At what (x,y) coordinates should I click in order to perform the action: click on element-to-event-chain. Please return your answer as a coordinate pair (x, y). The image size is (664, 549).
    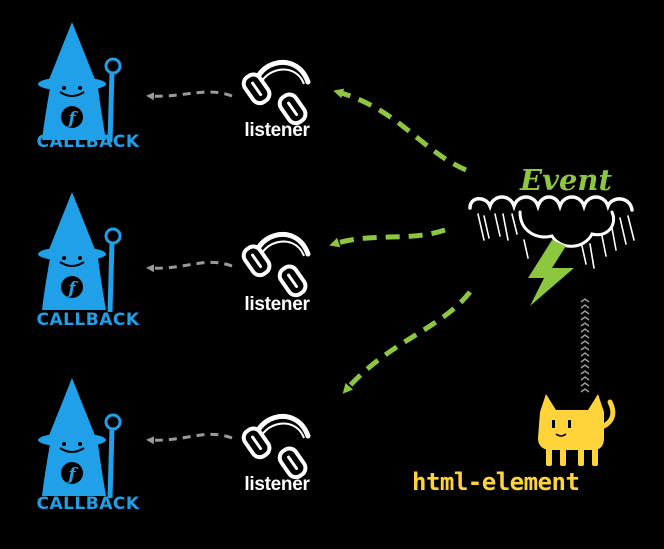
    Looking at the image, I should click on (585, 345).